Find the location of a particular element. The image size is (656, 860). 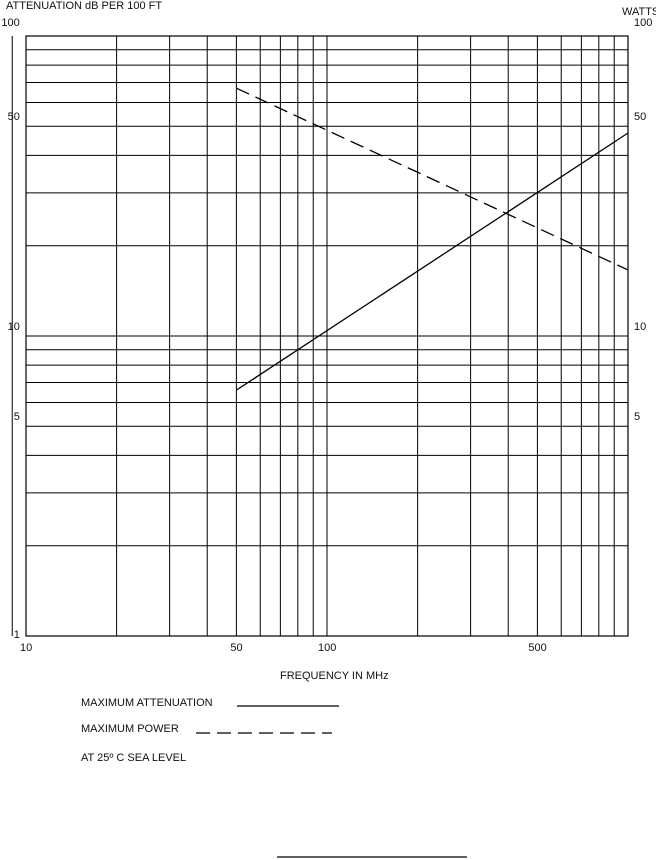

x-tick-label: 10 is located at coordinates (26, 648).